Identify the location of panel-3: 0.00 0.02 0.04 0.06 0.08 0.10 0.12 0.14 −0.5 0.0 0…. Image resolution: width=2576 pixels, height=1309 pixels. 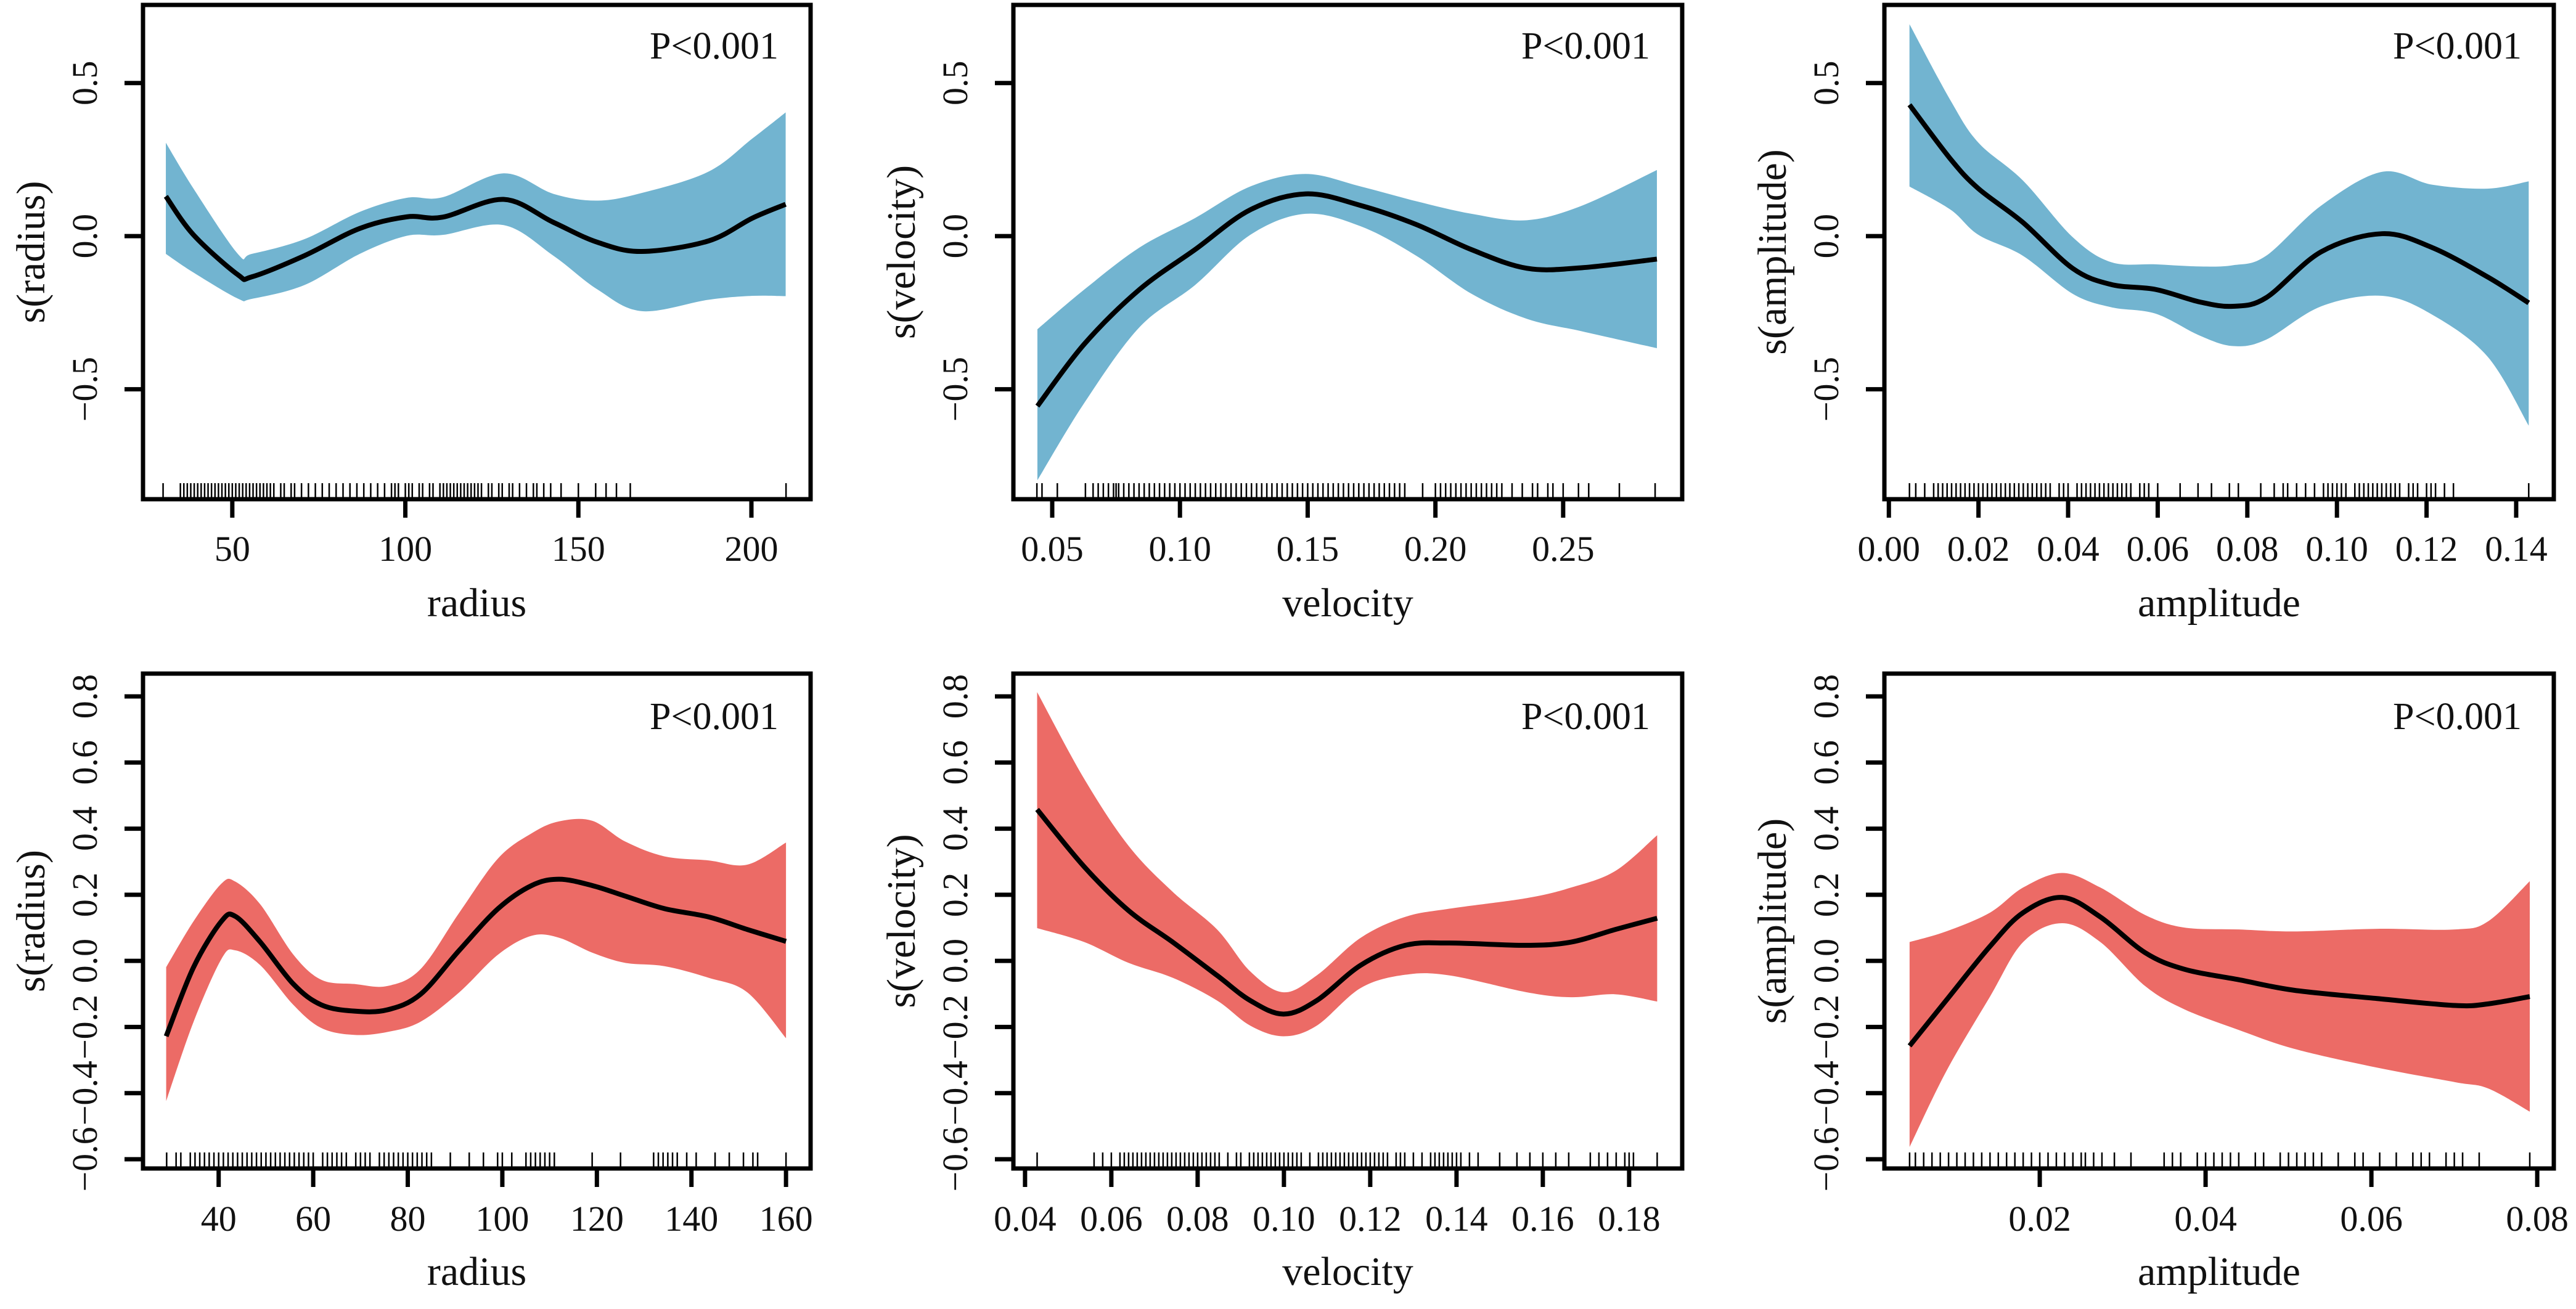
(2153, 314).